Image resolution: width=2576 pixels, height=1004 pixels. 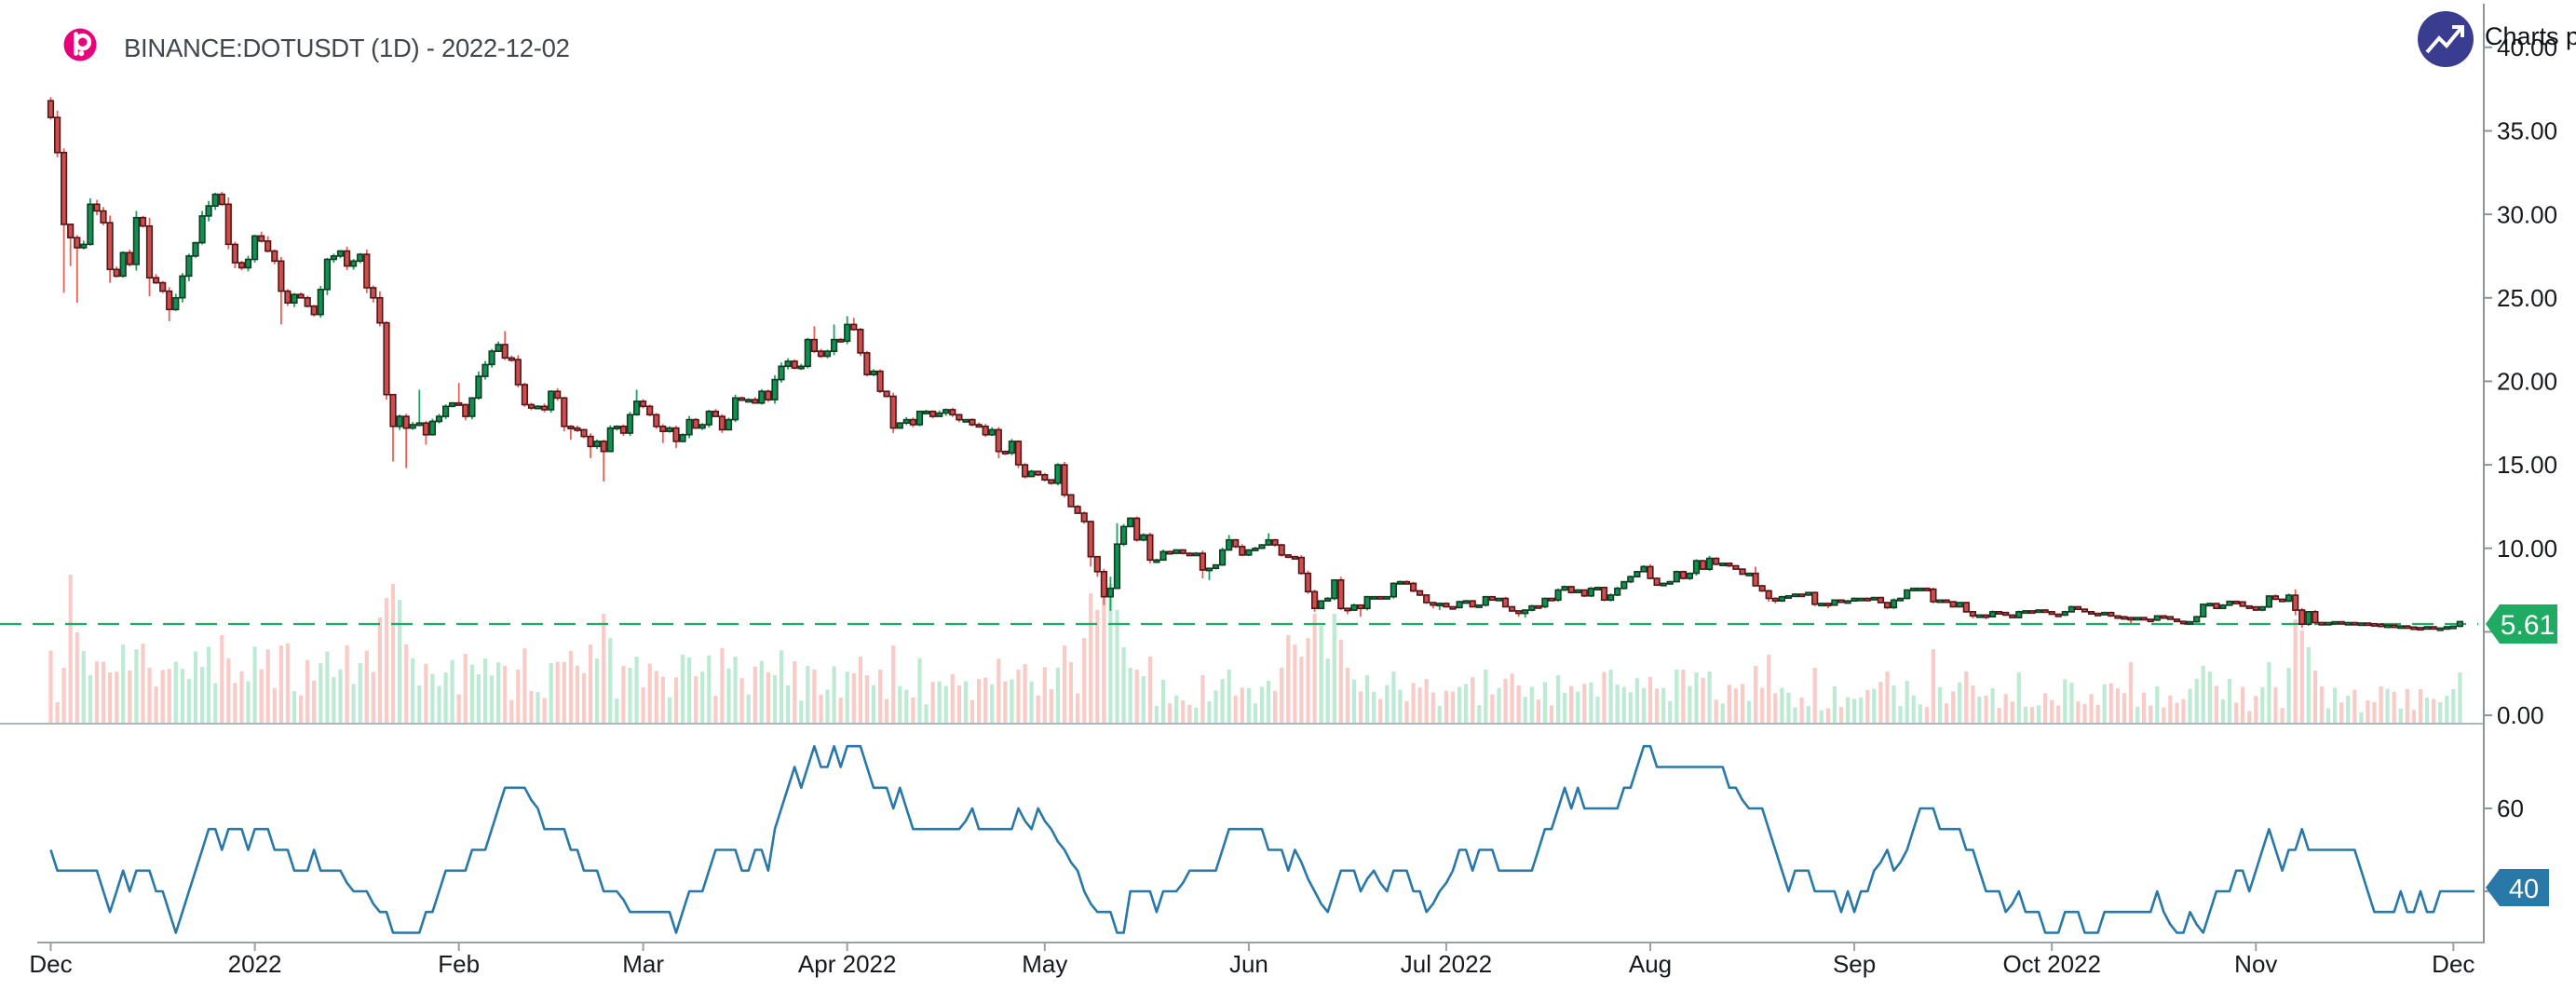 I want to click on svg-text: Jul 2022, so click(x=1446, y=964).